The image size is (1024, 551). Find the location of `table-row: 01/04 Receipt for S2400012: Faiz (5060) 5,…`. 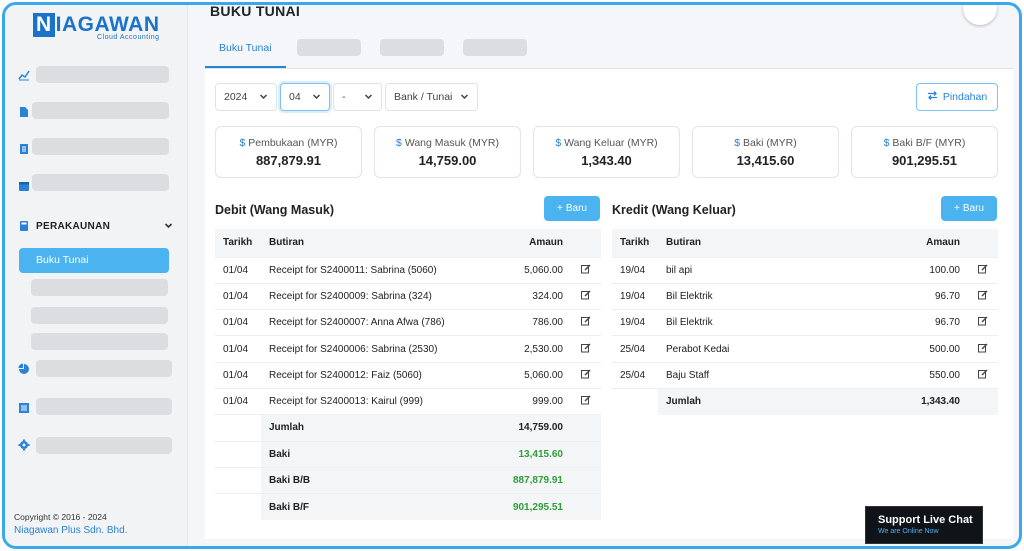

table-row: 01/04 Receipt for S2400012: Faiz (5060) 5,… is located at coordinates (408, 375).